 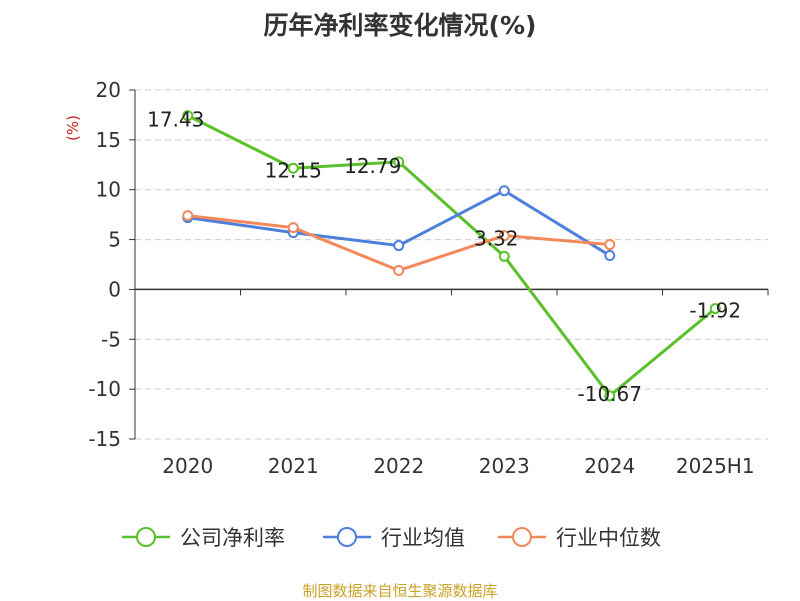 What do you see at coordinates (114, 289) in the screenshot?
I see `y-tick-label: 0` at bounding box center [114, 289].